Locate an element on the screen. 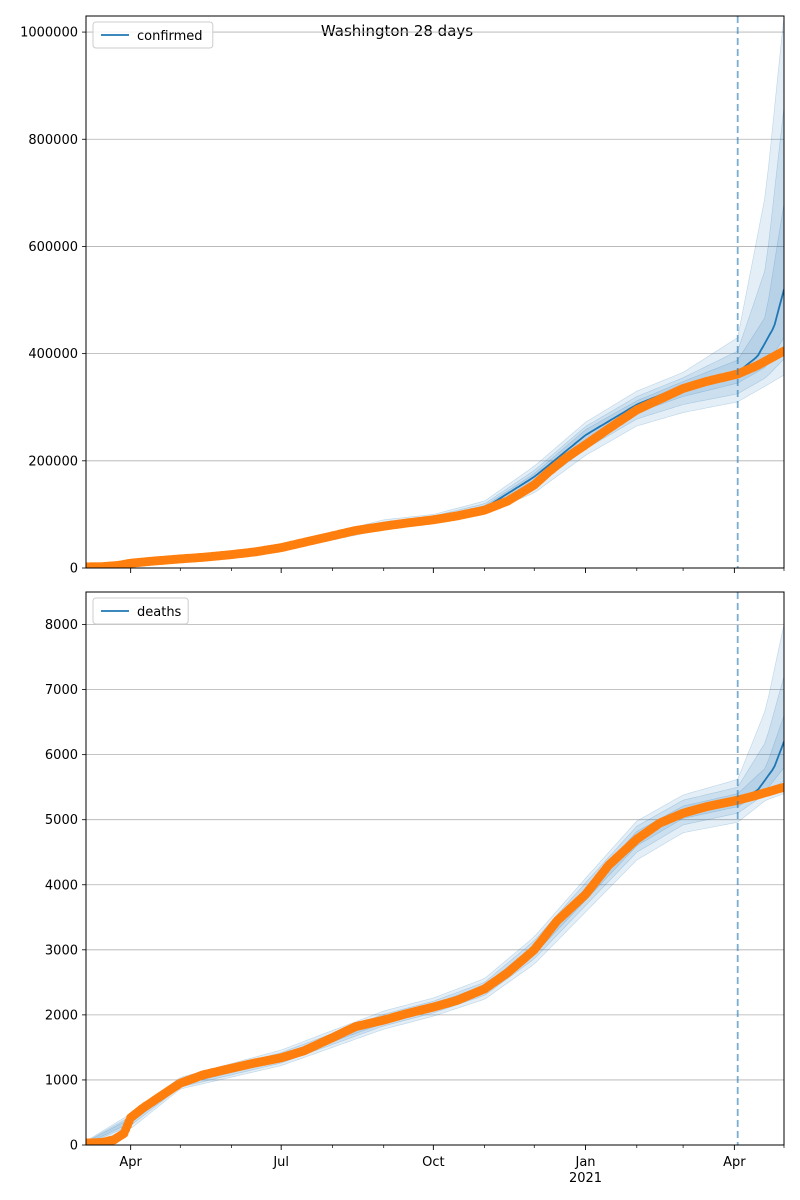 This screenshot has width=800, height=1200. legend: deaths is located at coordinates (140, 611).